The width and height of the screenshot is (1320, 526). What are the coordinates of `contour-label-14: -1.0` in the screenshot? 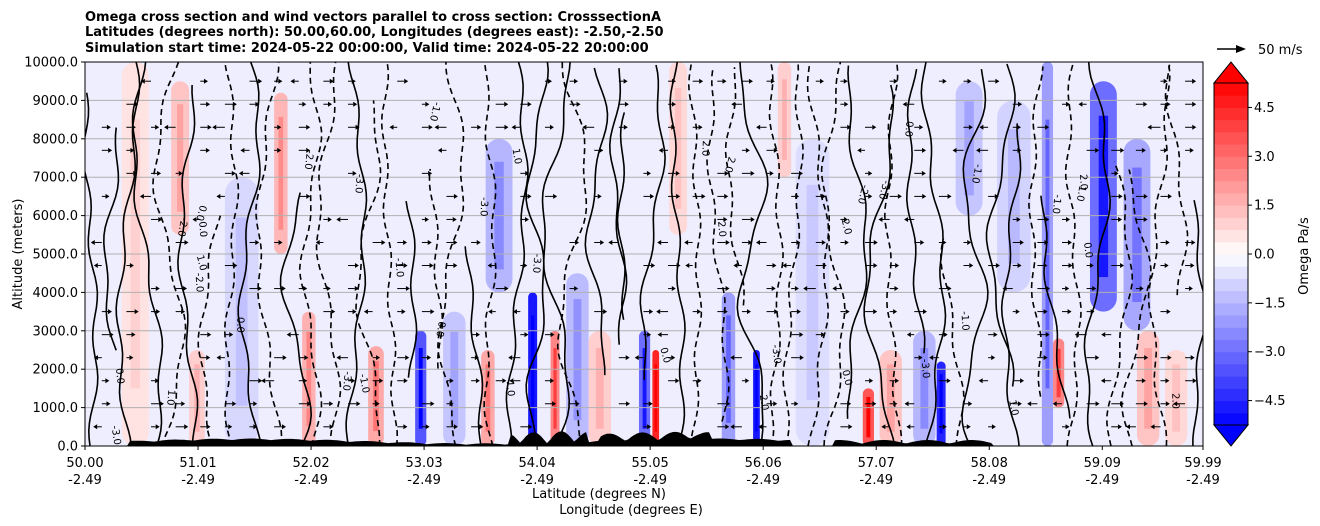 It's located at (1056, 204).